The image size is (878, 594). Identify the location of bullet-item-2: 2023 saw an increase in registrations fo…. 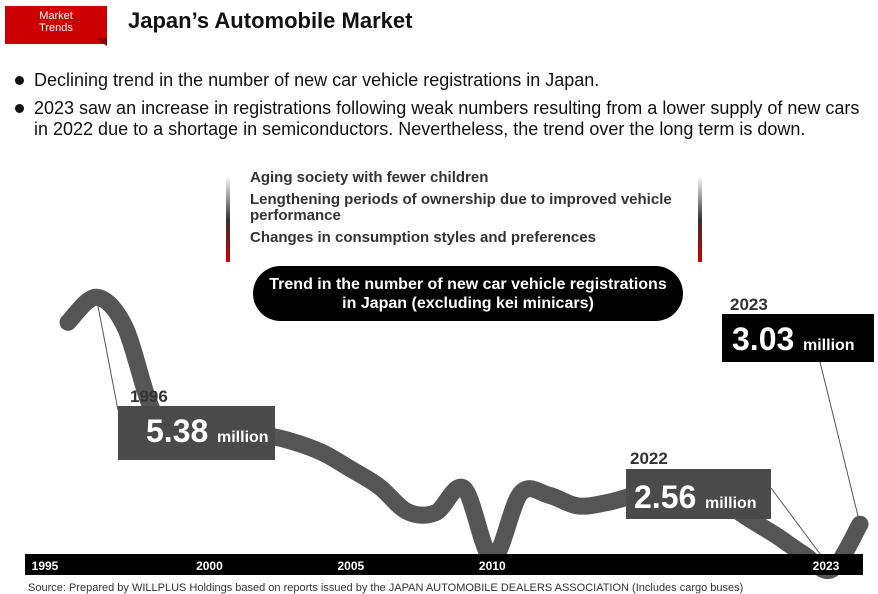
(442, 119).